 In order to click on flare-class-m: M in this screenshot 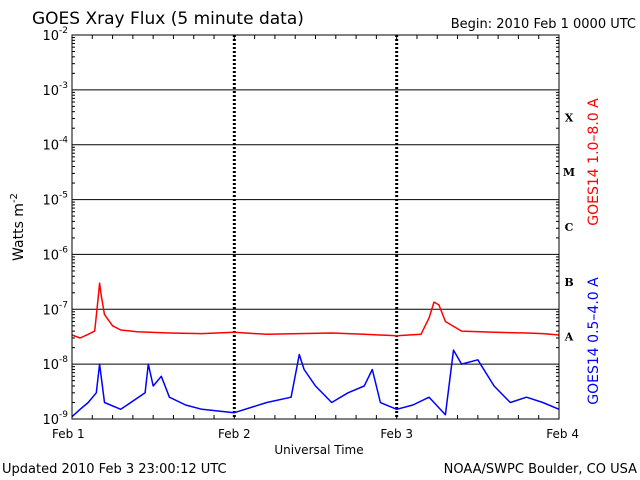, I will do `click(569, 172)`.